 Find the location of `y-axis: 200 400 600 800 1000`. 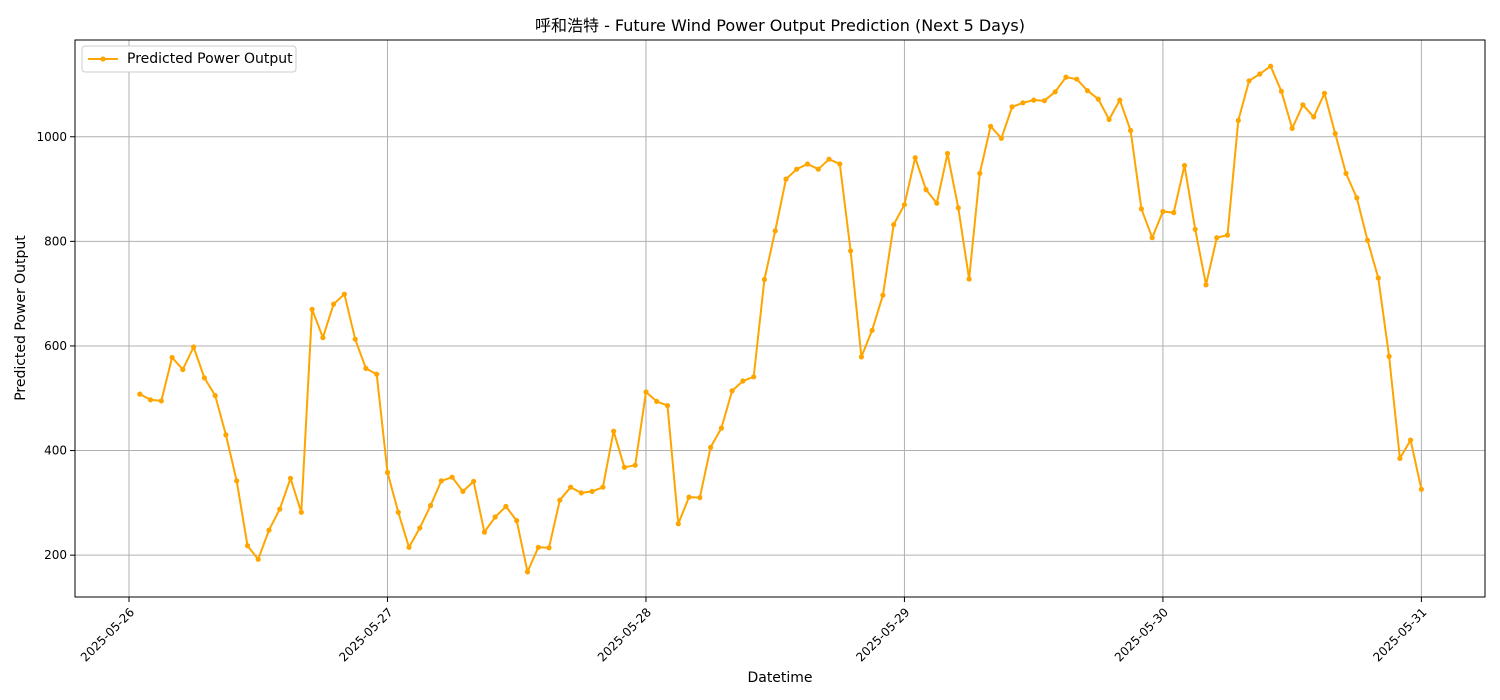

y-axis: 200 400 600 800 1000 is located at coordinates (55, 346).